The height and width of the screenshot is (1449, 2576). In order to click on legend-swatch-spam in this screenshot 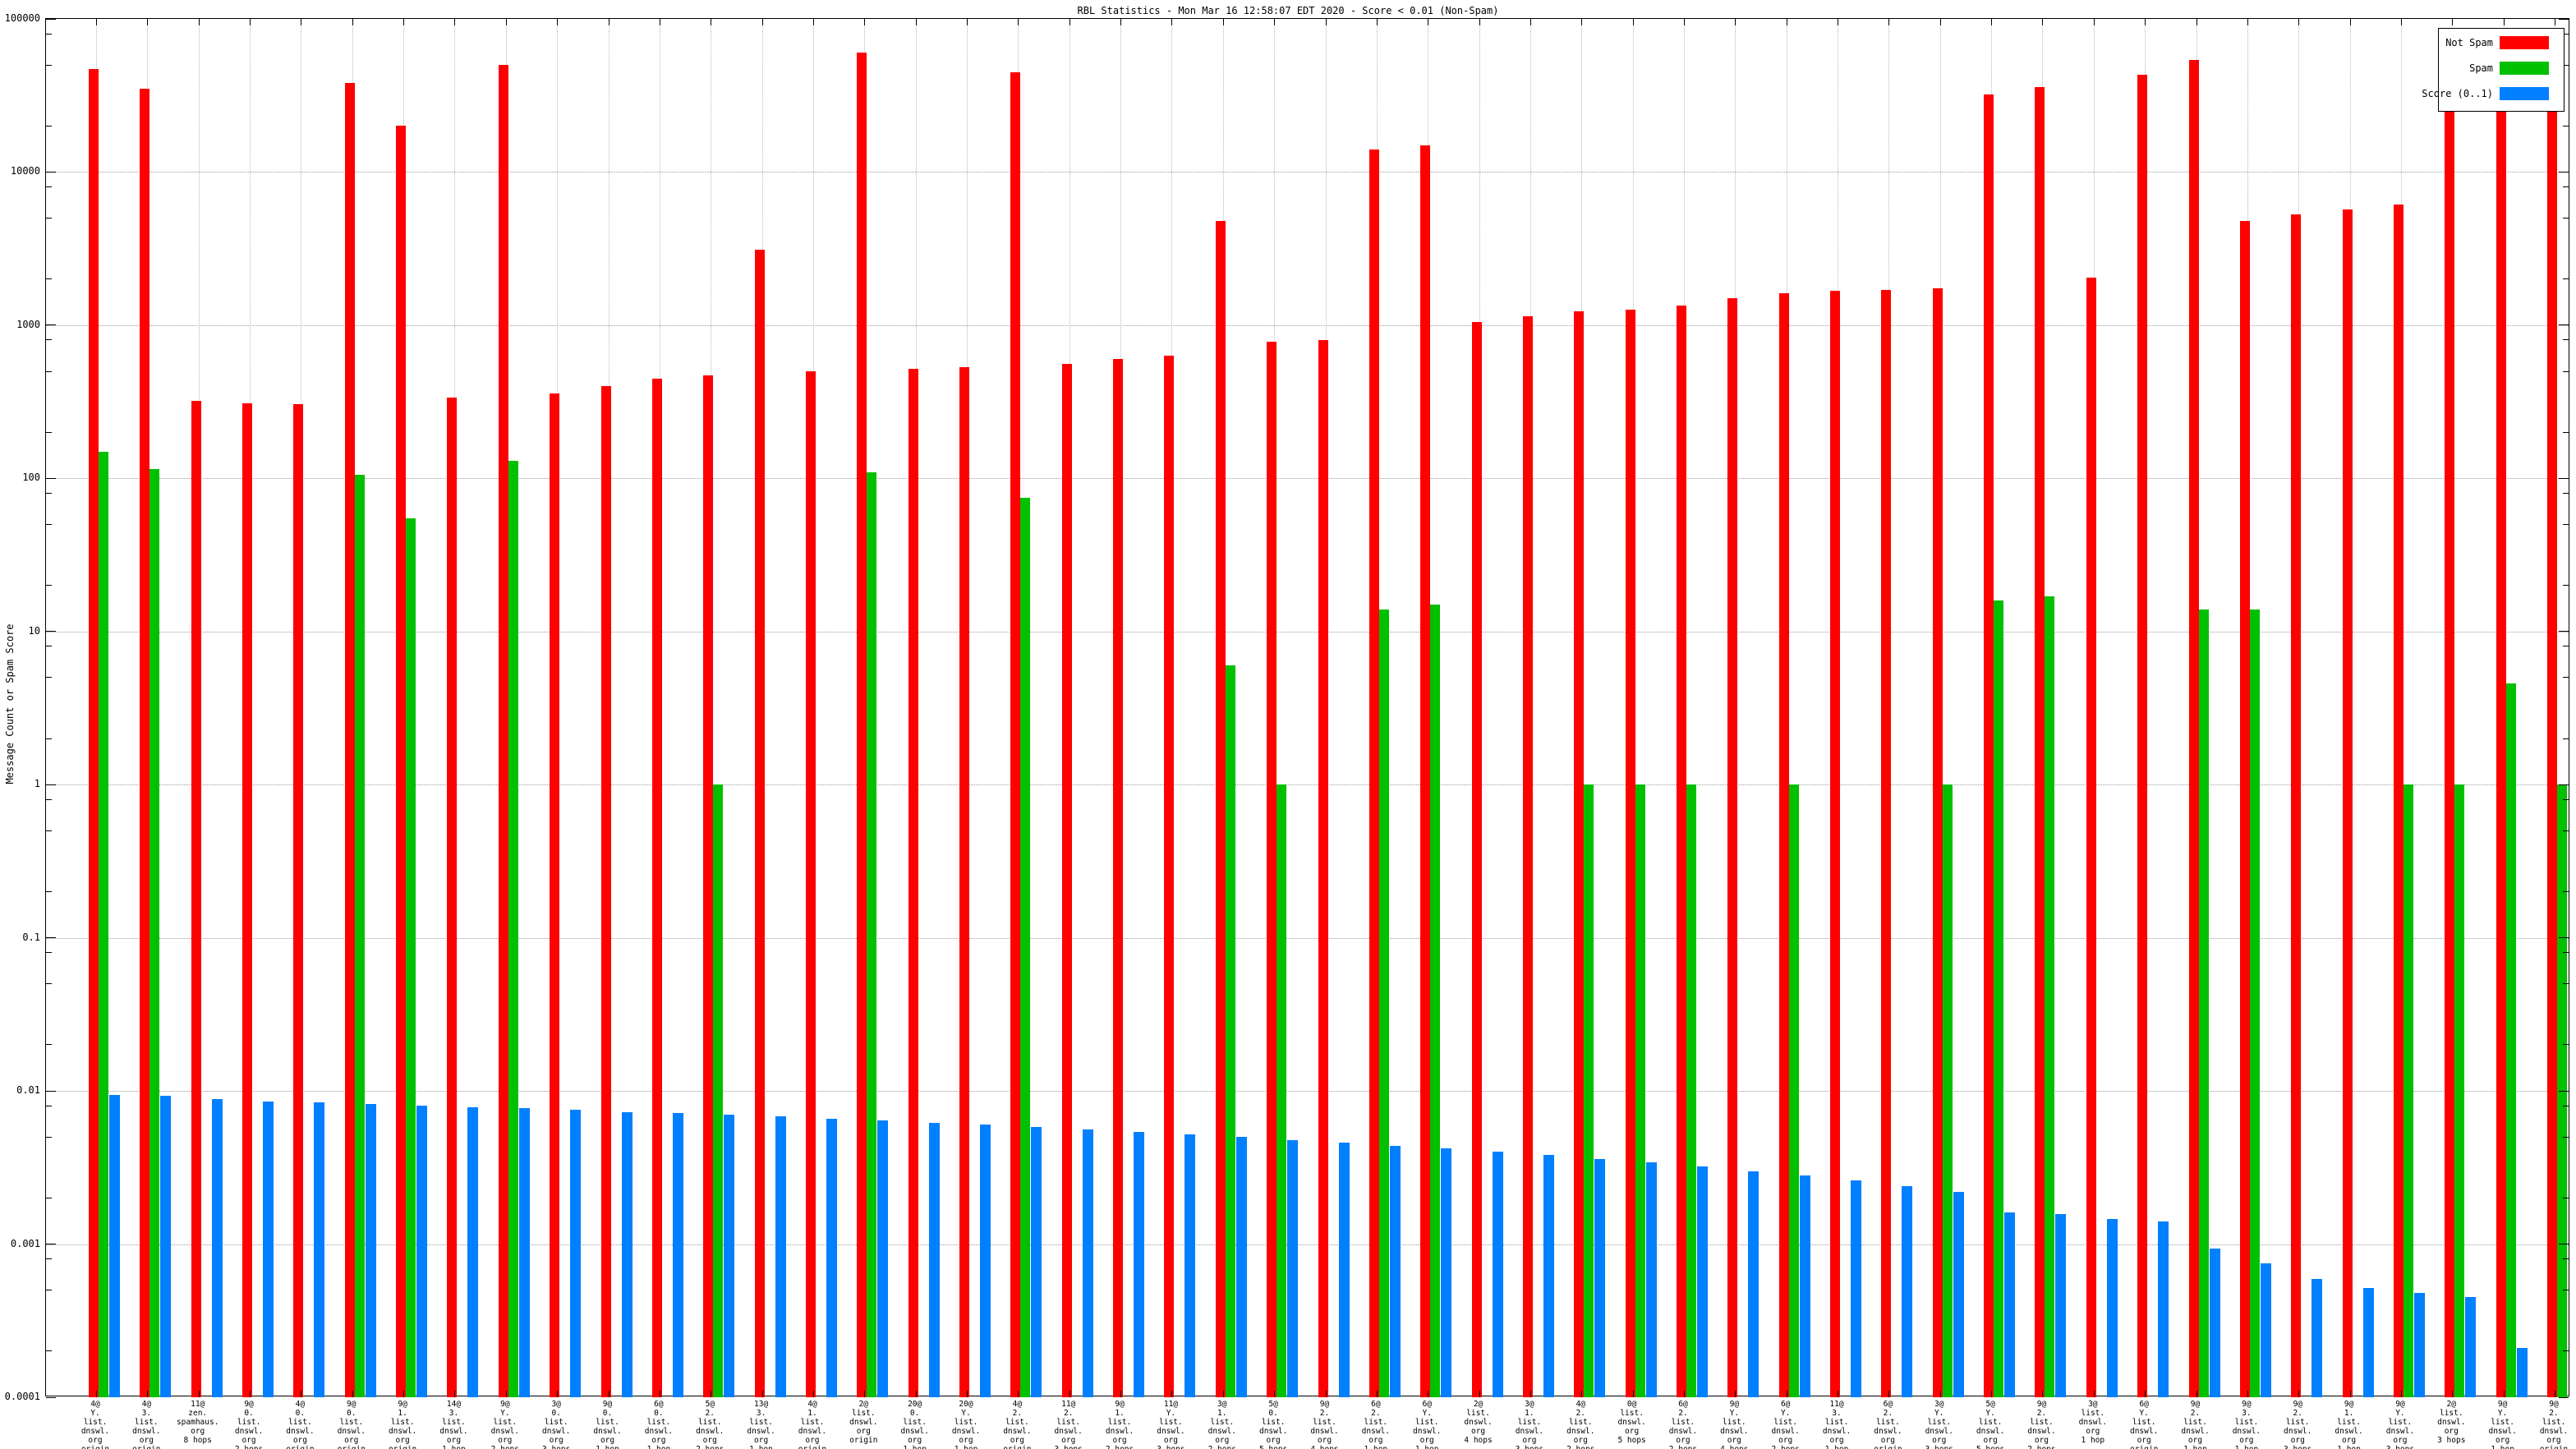, I will do `click(2524, 68)`.